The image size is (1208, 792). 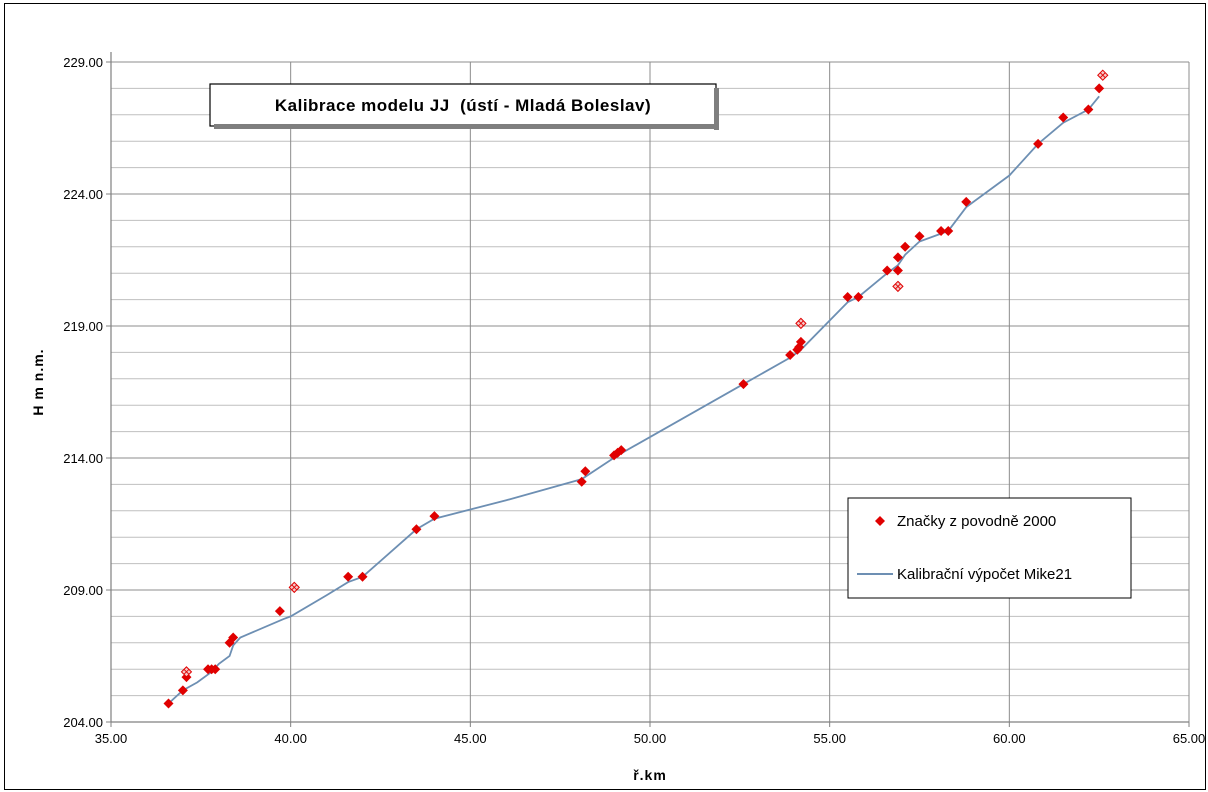 I want to click on x-axis-title: ř.km, so click(x=650, y=775).